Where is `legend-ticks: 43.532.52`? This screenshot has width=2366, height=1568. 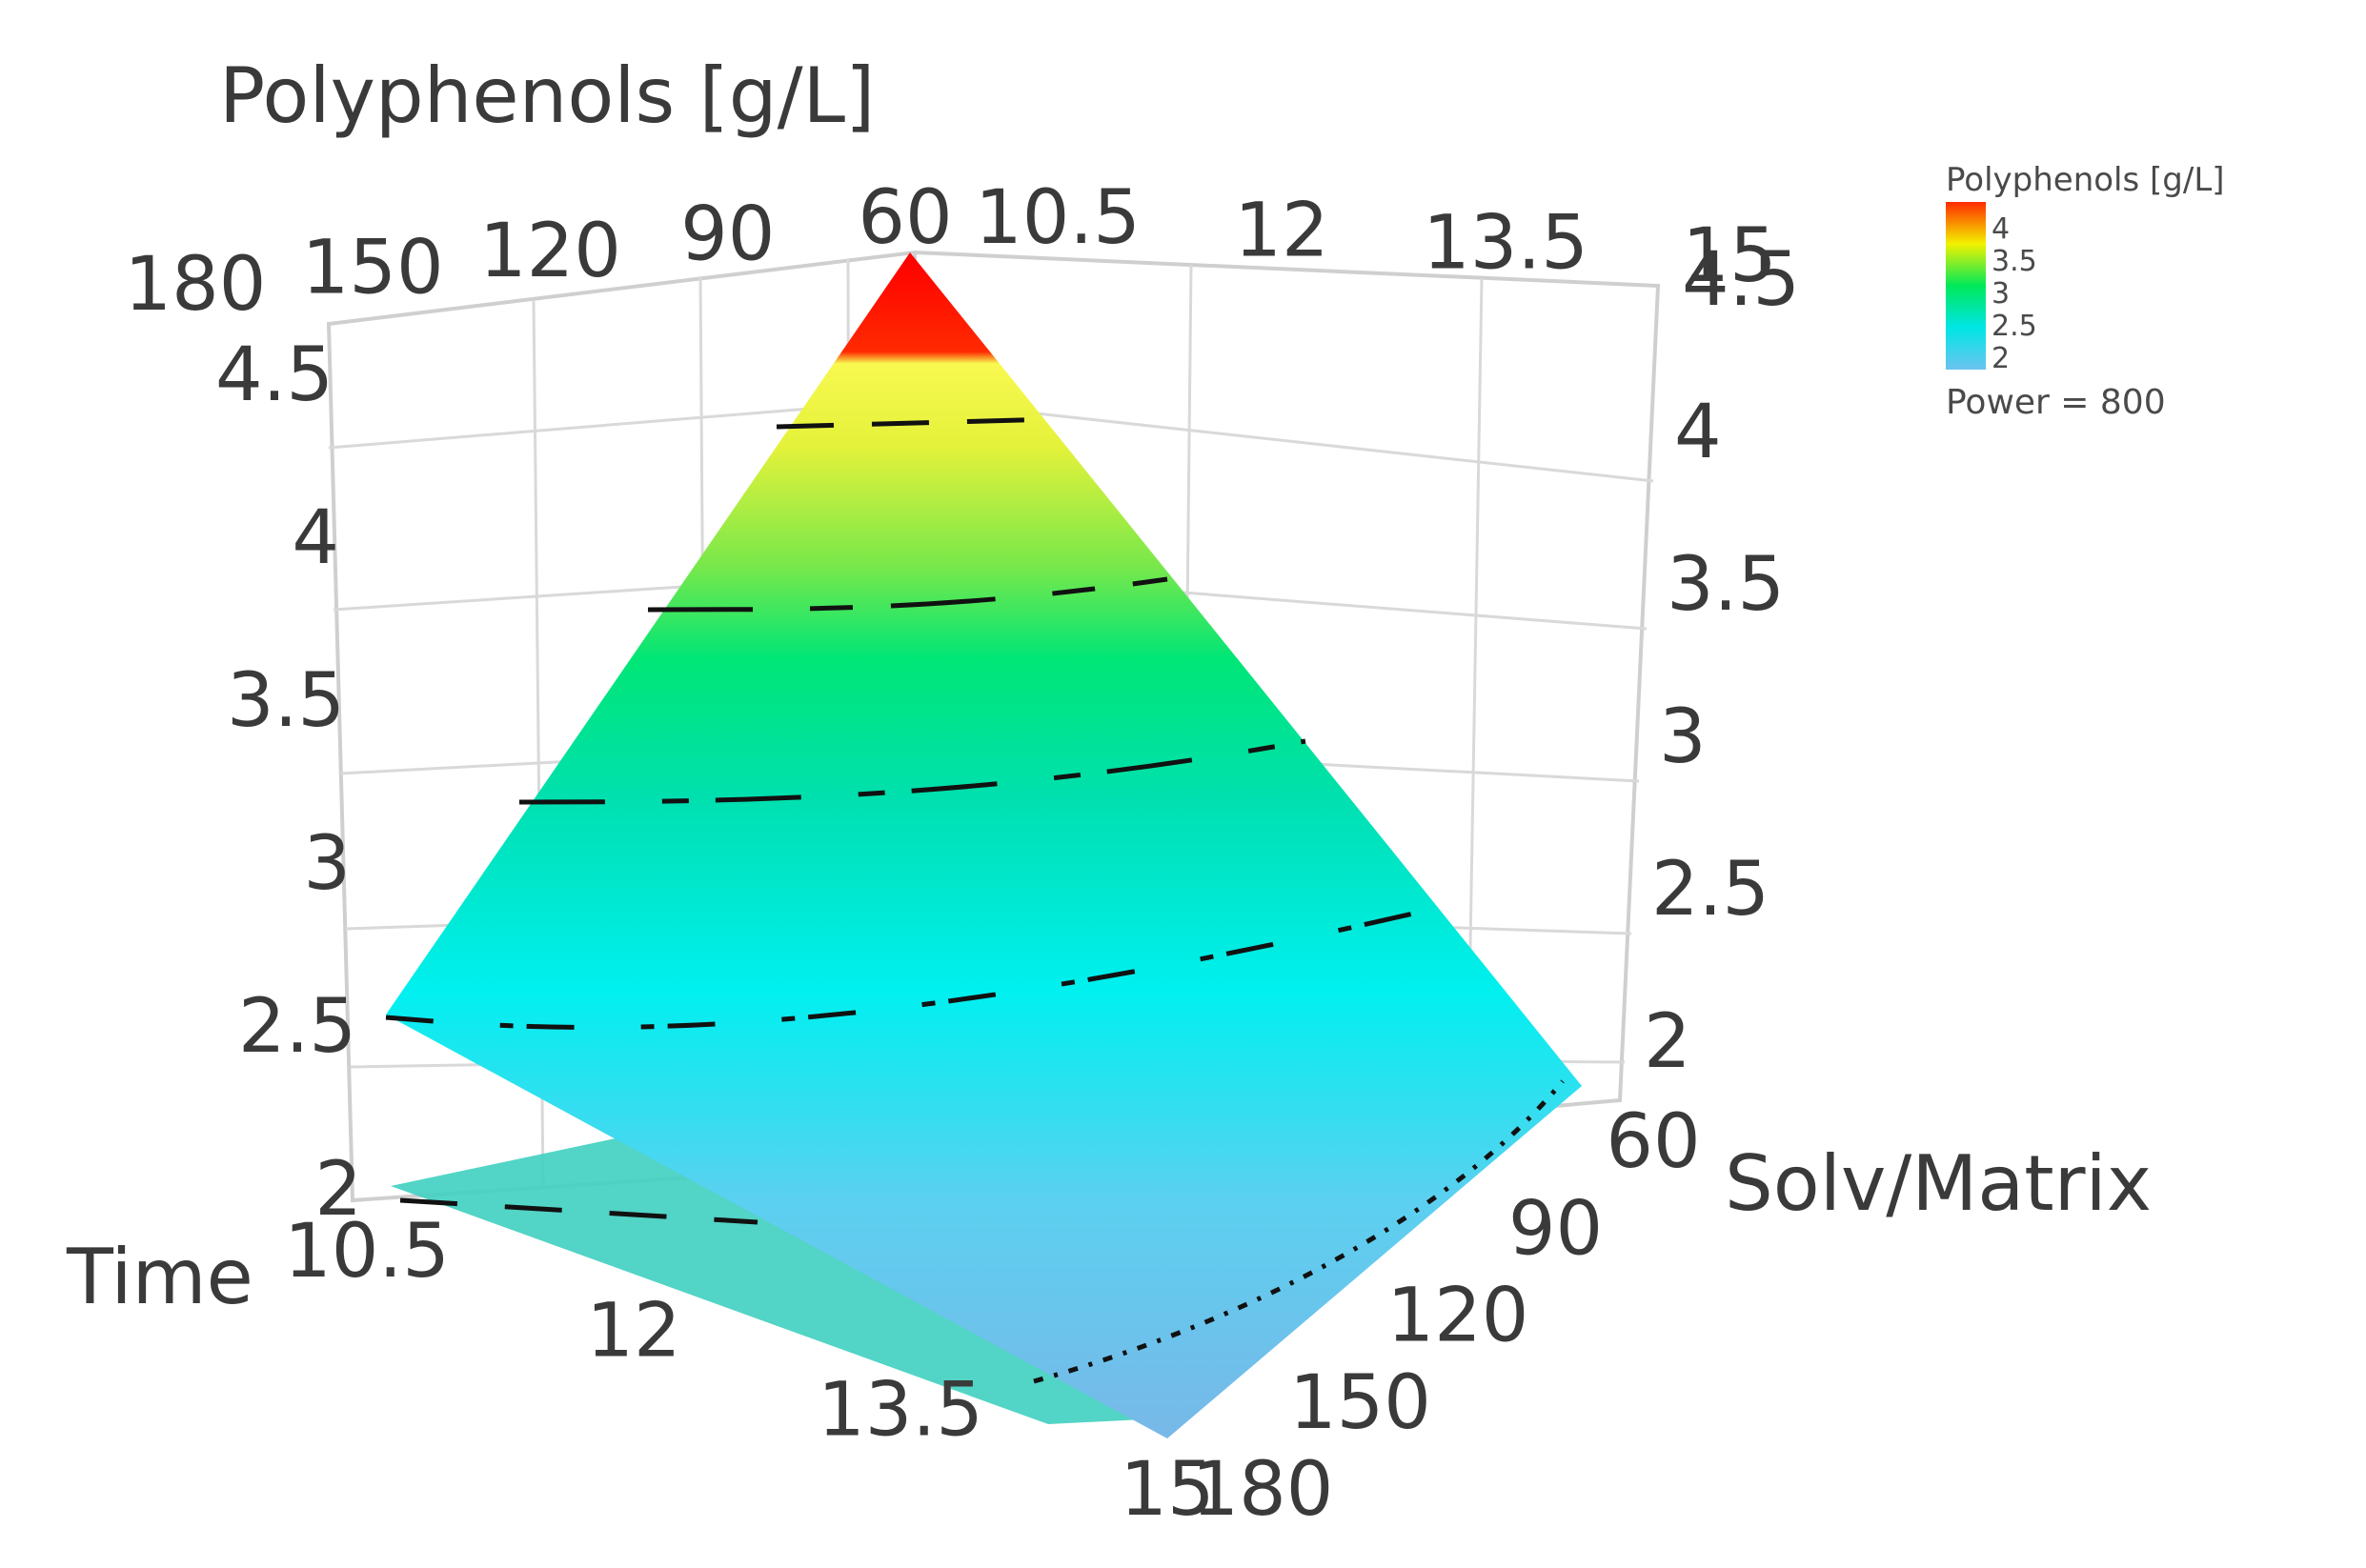
legend-ticks: 43.532.52 is located at coordinates (2014, 293).